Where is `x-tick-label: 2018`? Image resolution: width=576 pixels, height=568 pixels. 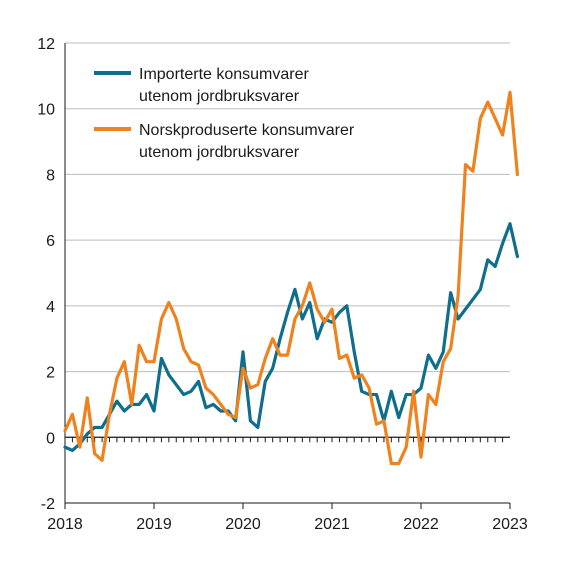 x-tick-label: 2018 is located at coordinates (65, 524).